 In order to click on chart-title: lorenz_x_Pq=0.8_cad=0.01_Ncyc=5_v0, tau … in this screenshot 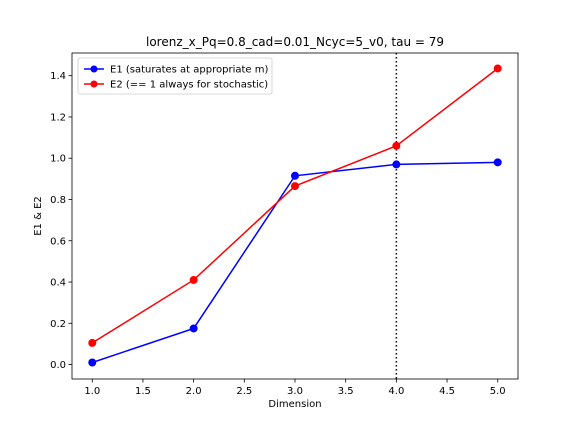, I will do `click(295, 42)`.